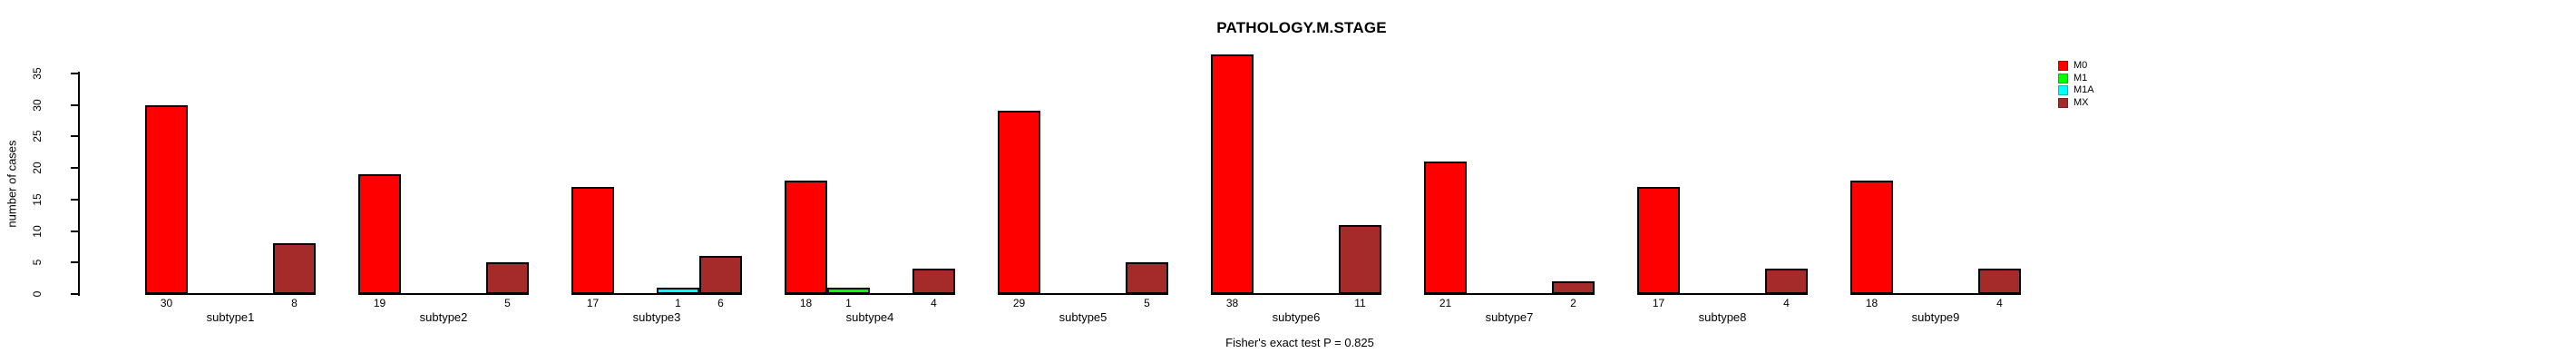  Describe the element at coordinates (37, 262) in the screenshot. I see `y-axis-tick-label: 5` at that location.